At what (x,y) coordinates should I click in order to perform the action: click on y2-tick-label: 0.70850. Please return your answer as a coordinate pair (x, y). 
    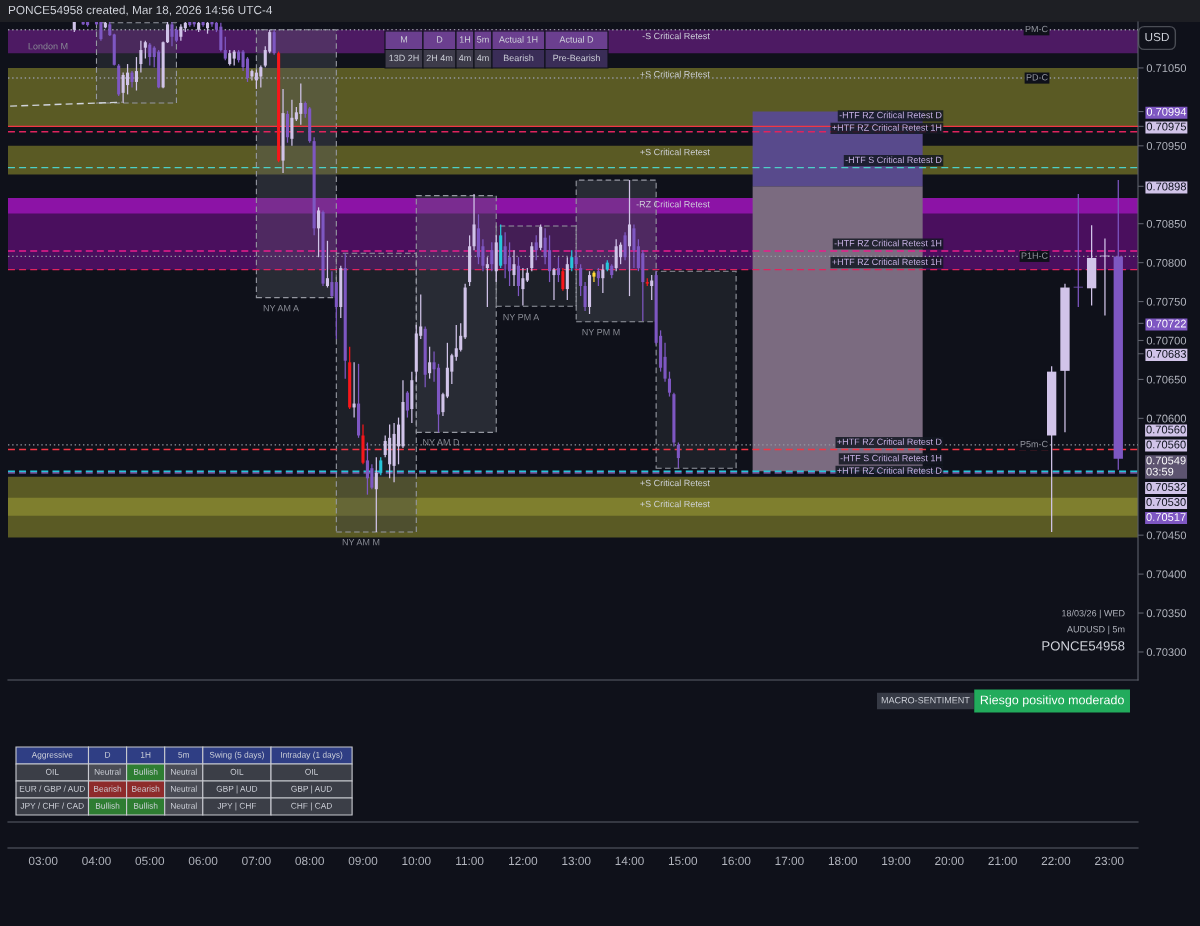
    Looking at the image, I should click on (1166, 223).